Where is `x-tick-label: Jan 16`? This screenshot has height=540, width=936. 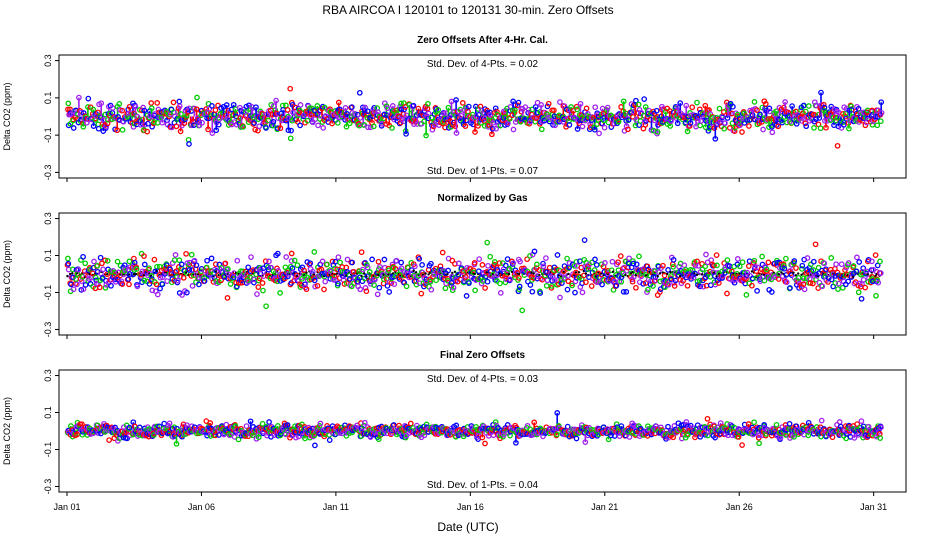 x-tick-label: Jan 16 is located at coordinates (470, 507).